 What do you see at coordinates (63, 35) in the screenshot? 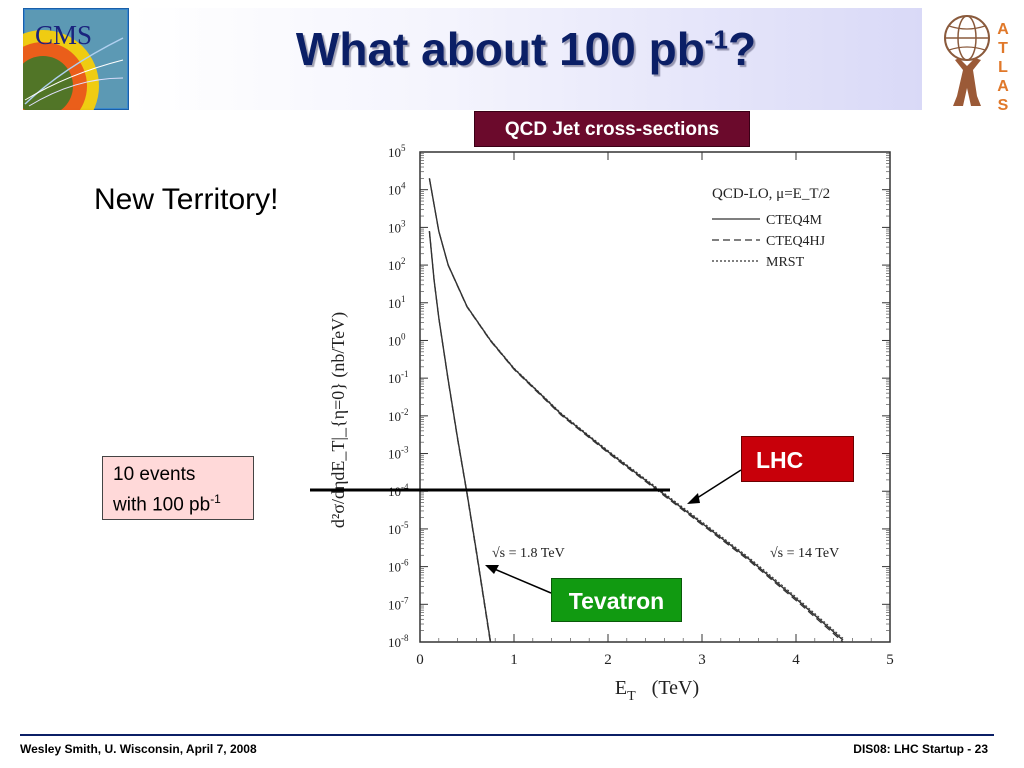
I see `cms-logo-text: CMS` at bounding box center [63, 35].